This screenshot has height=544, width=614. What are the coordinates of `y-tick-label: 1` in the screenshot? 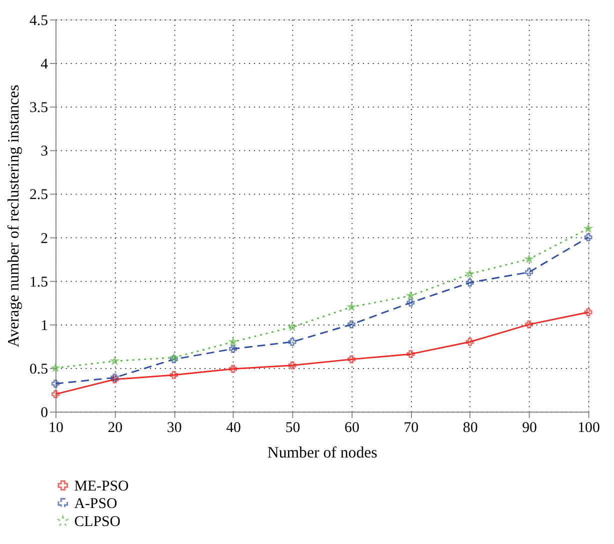 It's located at (44, 326).